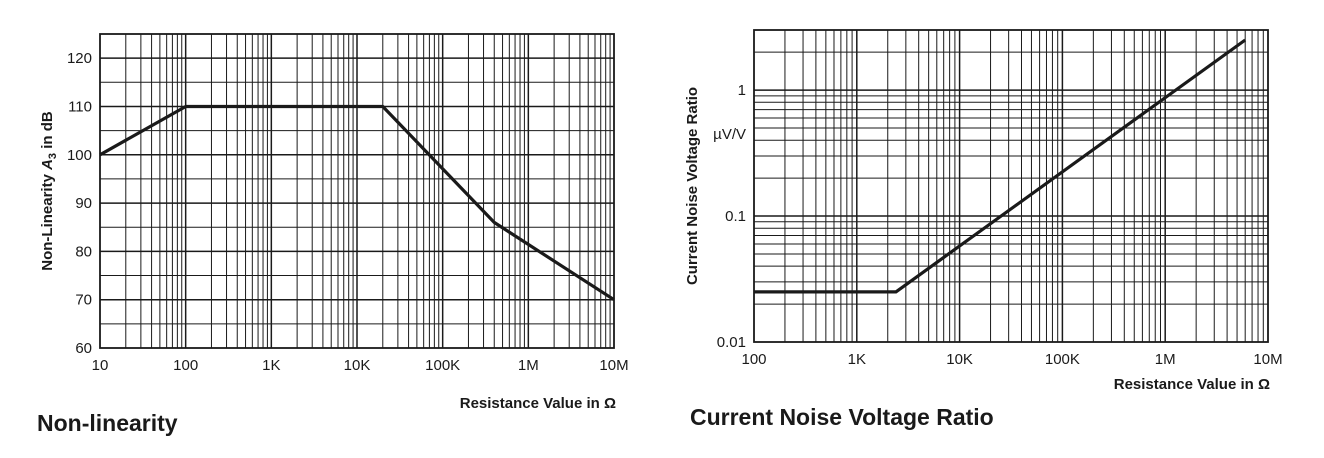  What do you see at coordinates (83, 251) in the screenshot?
I see `y-tick-label: 80` at bounding box center [83, 251].